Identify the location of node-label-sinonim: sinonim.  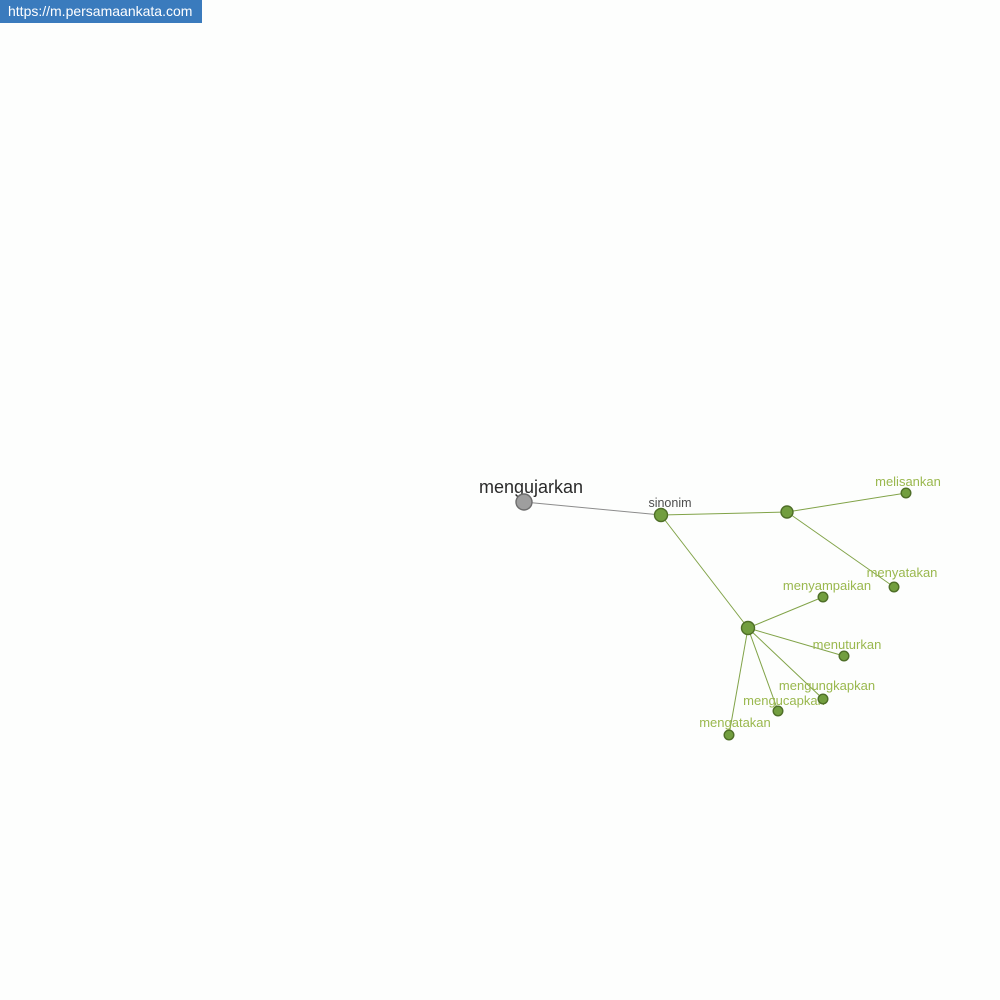
(669, 503).